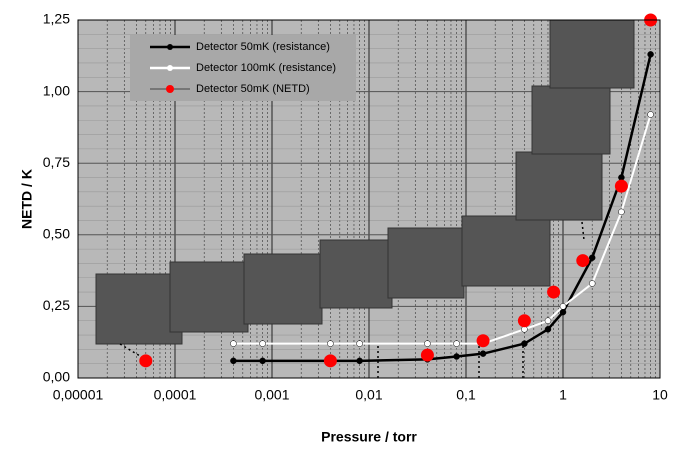  What do you see at coordinates (253, 89) in the screenshot?
I see `legend-label: Detector 50mK (NETD)` at bounding box center [253, 89].